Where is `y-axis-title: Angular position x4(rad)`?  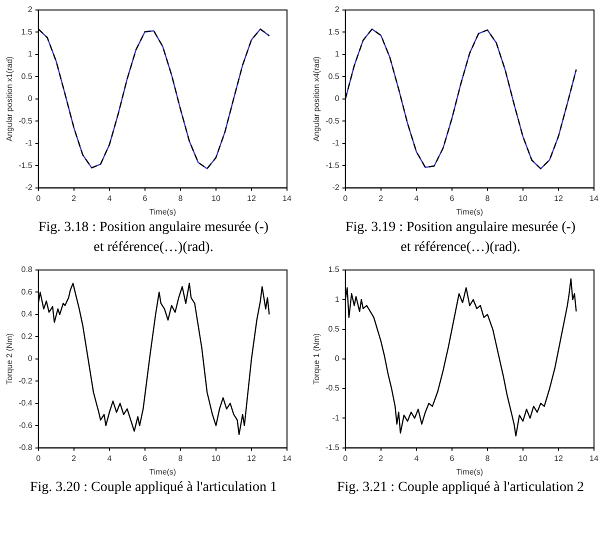
y-axis-title: Angular position x4(rad) is located at coordinates (317, 99).